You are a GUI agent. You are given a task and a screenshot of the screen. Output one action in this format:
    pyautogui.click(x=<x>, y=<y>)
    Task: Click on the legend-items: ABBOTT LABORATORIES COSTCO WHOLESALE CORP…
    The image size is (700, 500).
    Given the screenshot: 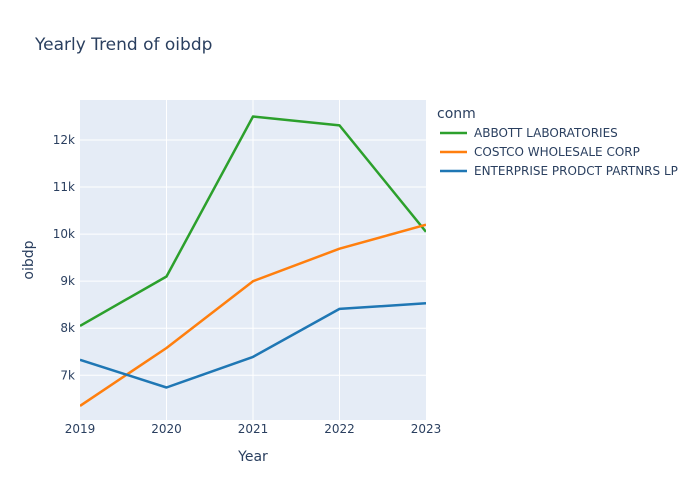 What is the action you would take?
    pyautogui.click(x=559, y=152)
    